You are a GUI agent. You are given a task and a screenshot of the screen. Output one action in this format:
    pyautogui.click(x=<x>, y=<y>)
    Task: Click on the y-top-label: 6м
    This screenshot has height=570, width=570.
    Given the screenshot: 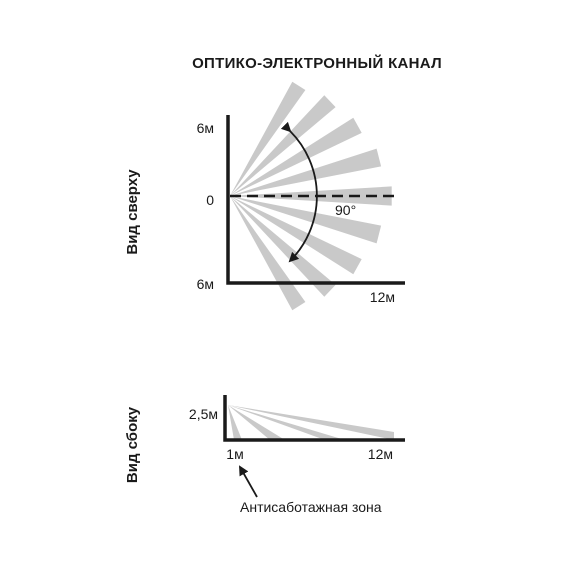 What is the action you would take?
    pyautogui.click(x=205, y=128)
    